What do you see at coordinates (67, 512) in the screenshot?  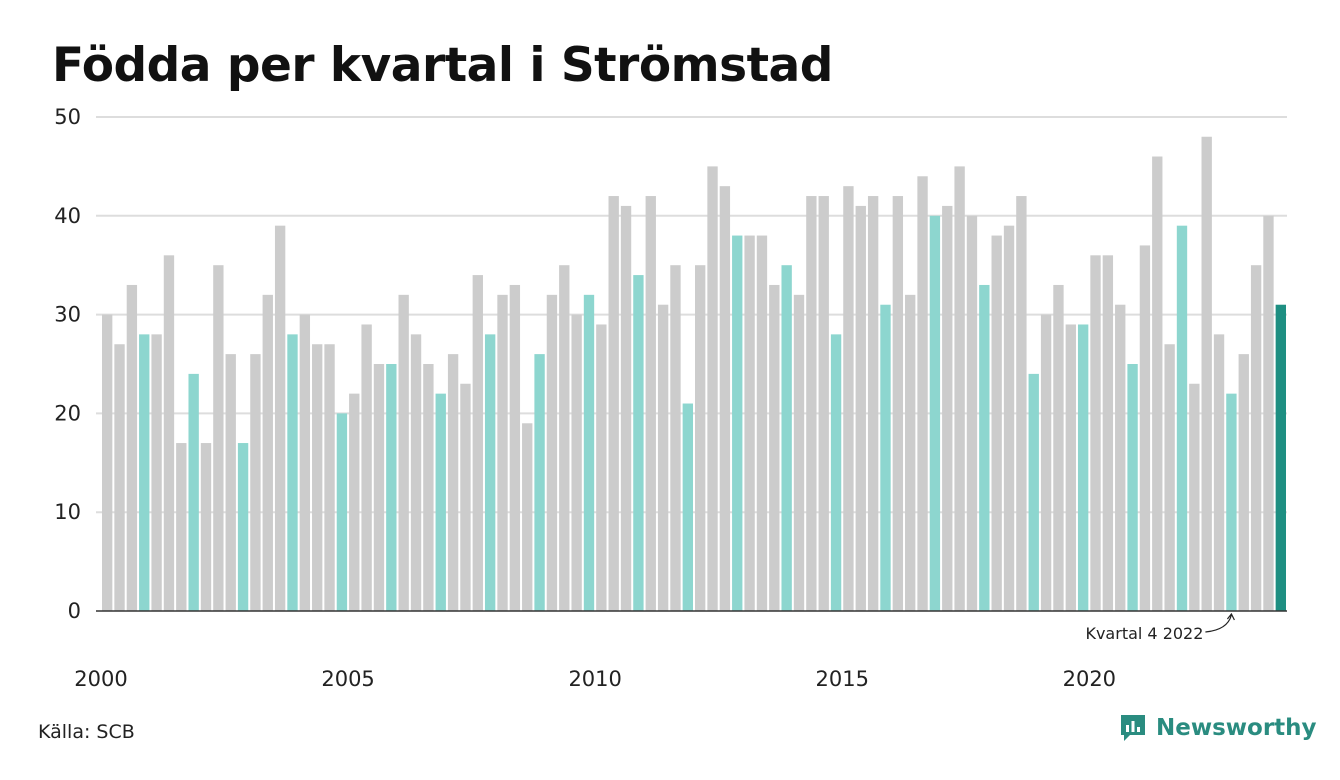 I see `y-tick-label: 10` at bounding box center [67, 512].